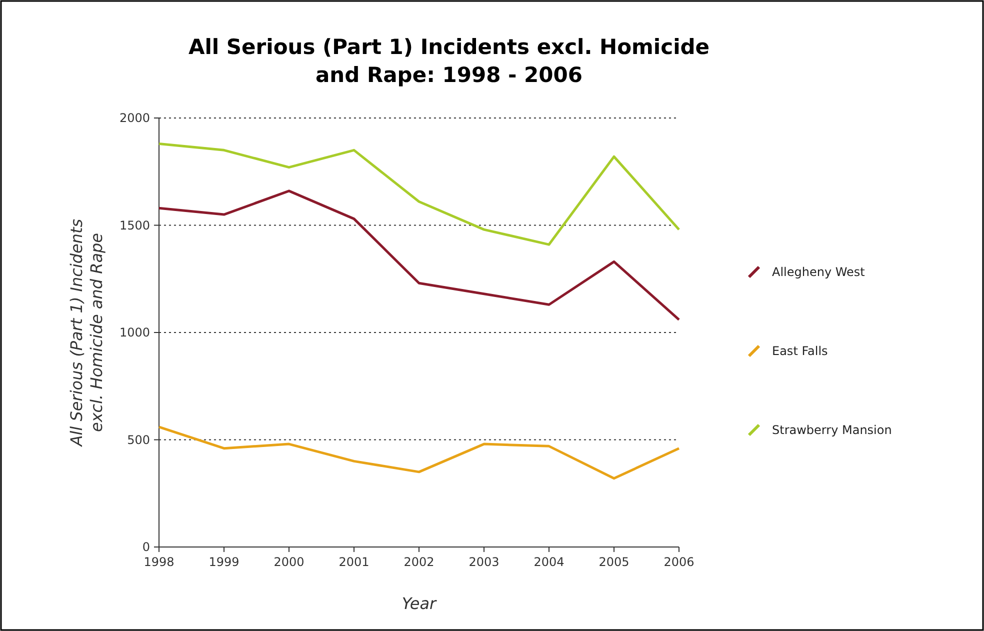 This screenshot has width=984, height=631. I want to click on x-tick-label: 1999, so click(224, 562).